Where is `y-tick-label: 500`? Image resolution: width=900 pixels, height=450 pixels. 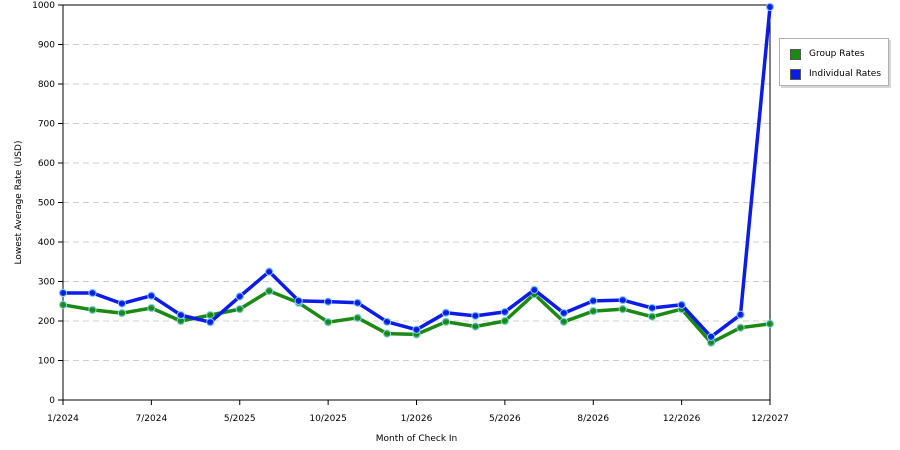 y-tick-label: 500 is located at coordinates (46, 204).